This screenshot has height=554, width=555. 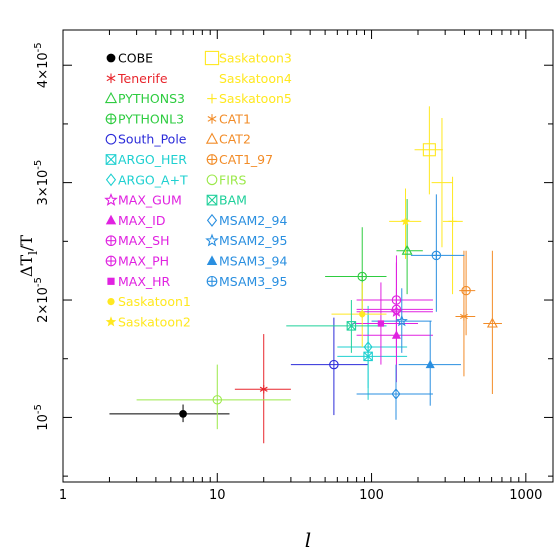 What do you see at coordinates (233, 179) in the screenshot?
I see `legend-label: FIRS` at bounding box center [233, 179].